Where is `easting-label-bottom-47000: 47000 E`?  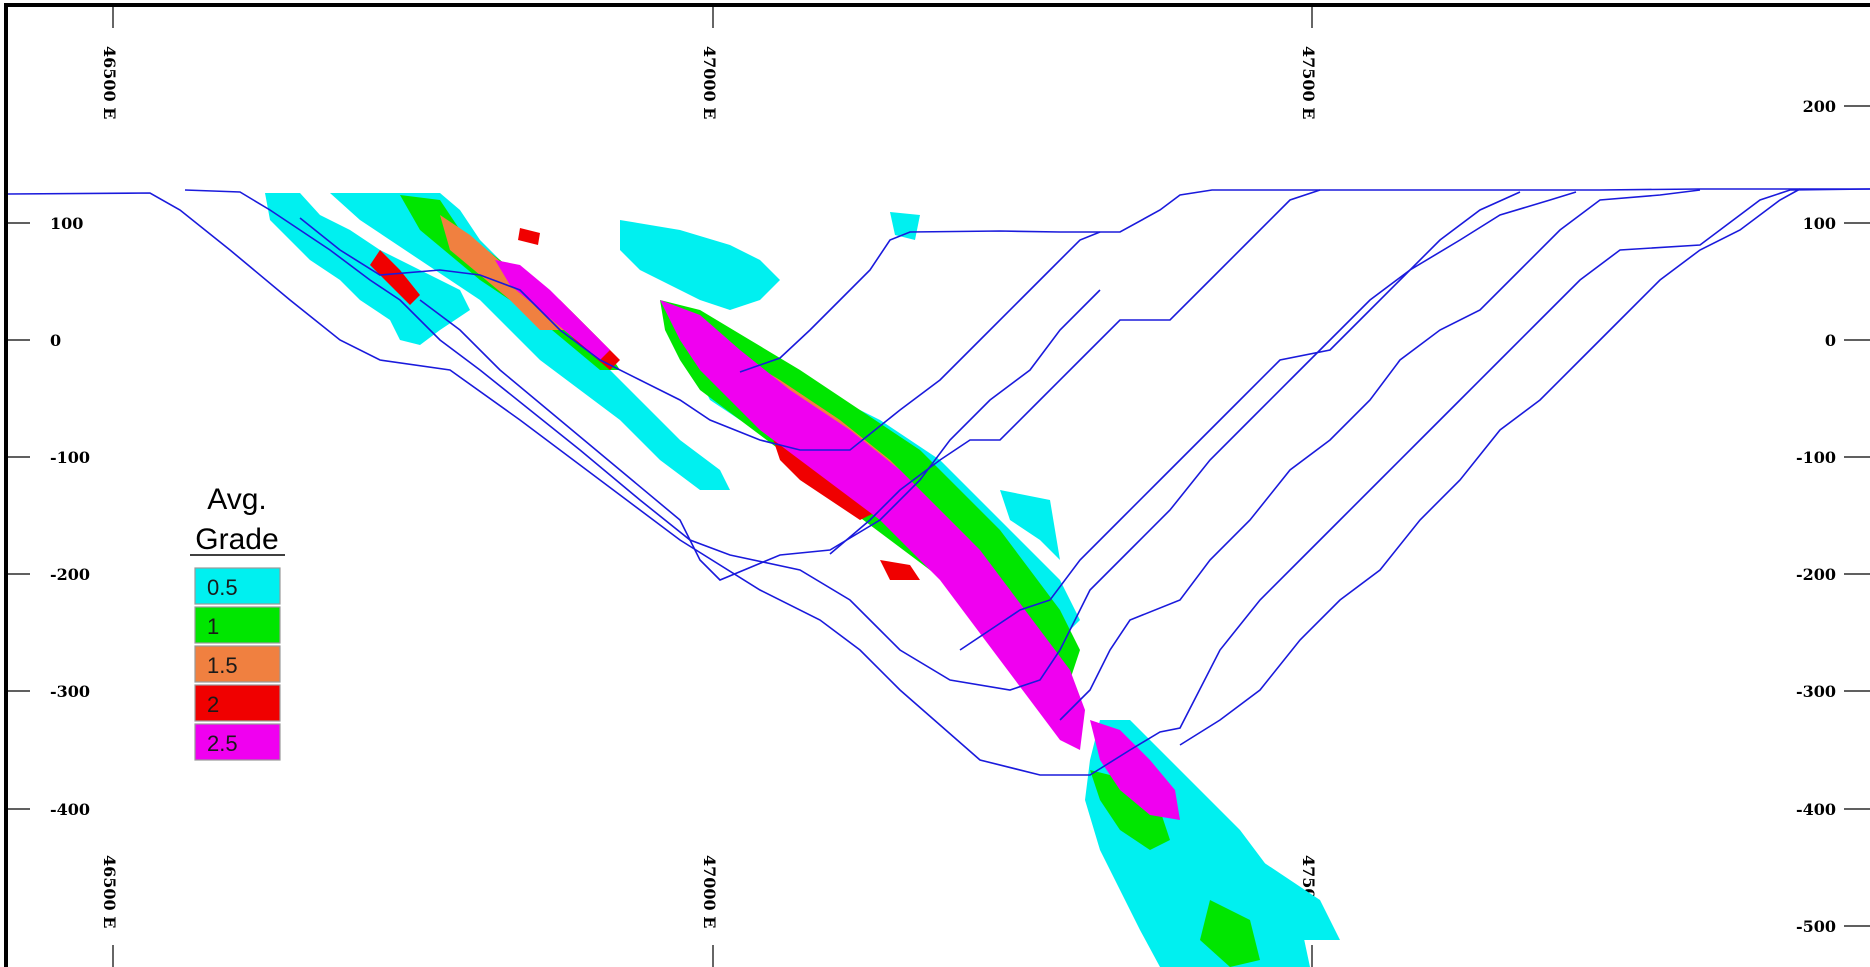
easting-label-bottom-47000: 47000 E is located at coordinates (709, 891).